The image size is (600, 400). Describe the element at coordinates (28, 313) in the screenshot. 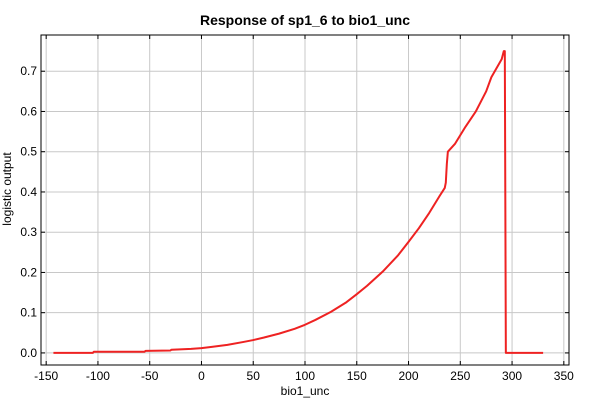

I see `y-tick-label: 0.1` at that location.